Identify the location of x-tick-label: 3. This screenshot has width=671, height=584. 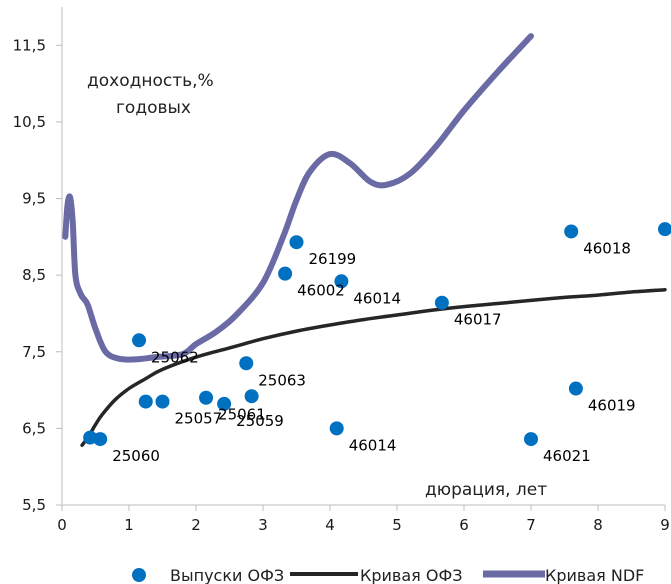
(263, 525).